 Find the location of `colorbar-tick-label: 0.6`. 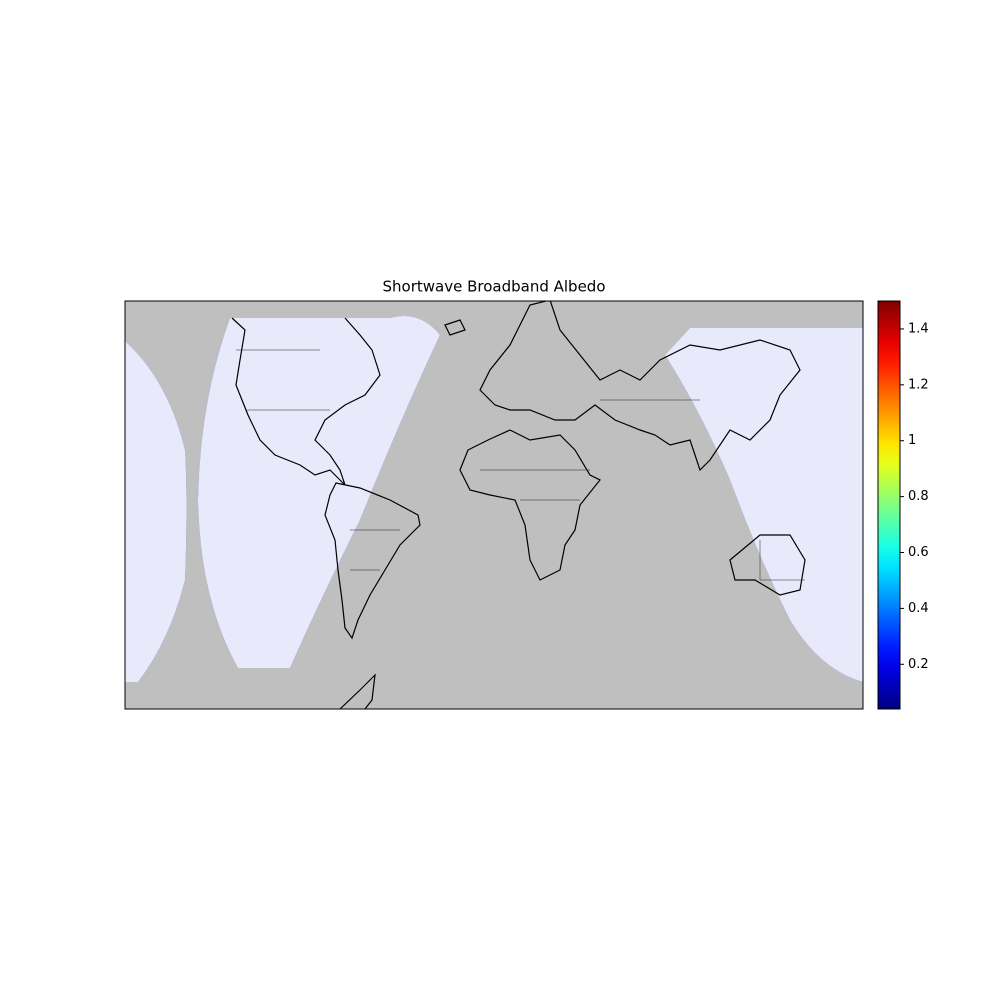

colorbar-tick-label: 0.6 is located at coordinates (918, 552).